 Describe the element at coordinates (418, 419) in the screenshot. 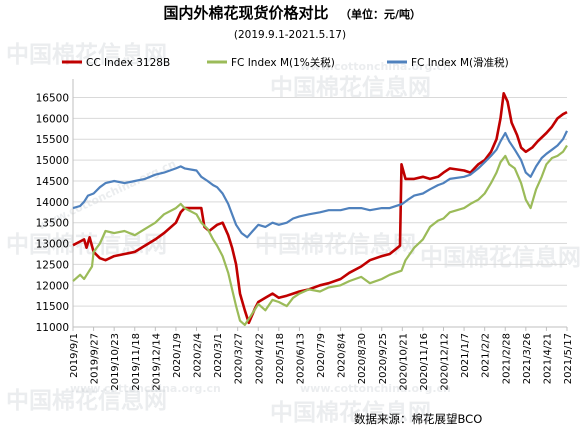

I see `source-note: 数据来源：棉花展望BCO` at that location.